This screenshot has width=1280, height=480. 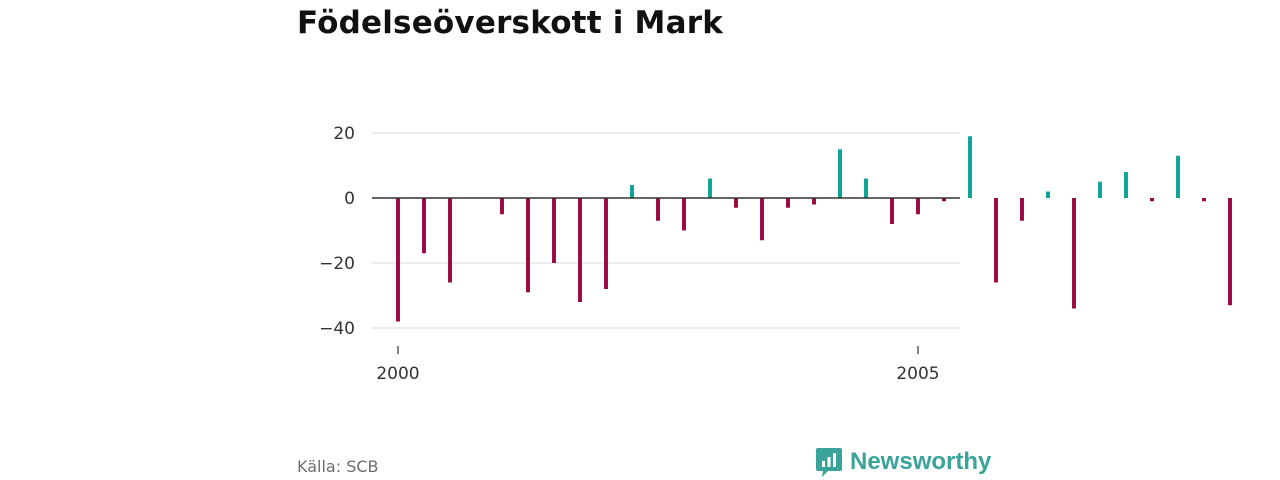 I want to click on chart-title: Födelseöverskott i Mark, so click(x=510, y=23).